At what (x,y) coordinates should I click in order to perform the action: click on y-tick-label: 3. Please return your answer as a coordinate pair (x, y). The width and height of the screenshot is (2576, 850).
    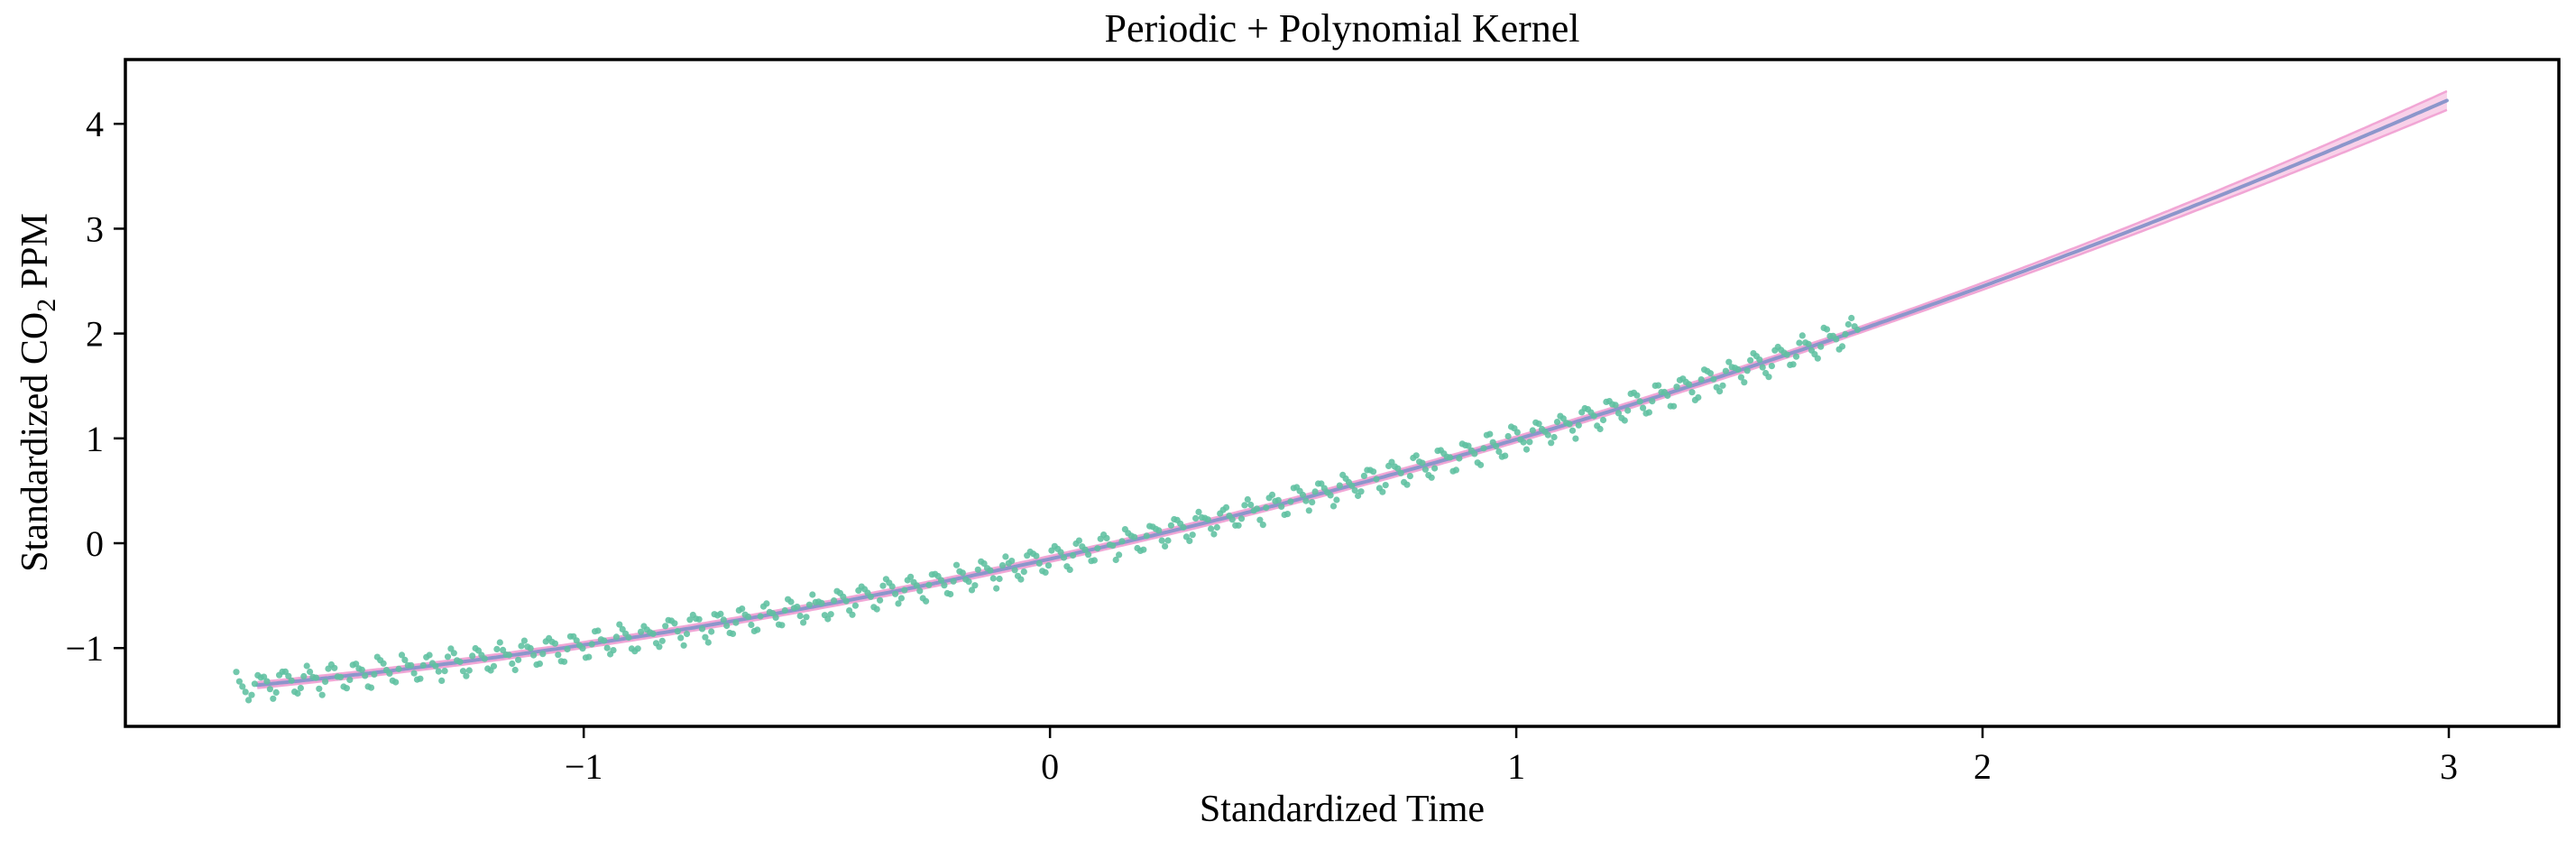
    Looking at the image, I should click on (95, 228).